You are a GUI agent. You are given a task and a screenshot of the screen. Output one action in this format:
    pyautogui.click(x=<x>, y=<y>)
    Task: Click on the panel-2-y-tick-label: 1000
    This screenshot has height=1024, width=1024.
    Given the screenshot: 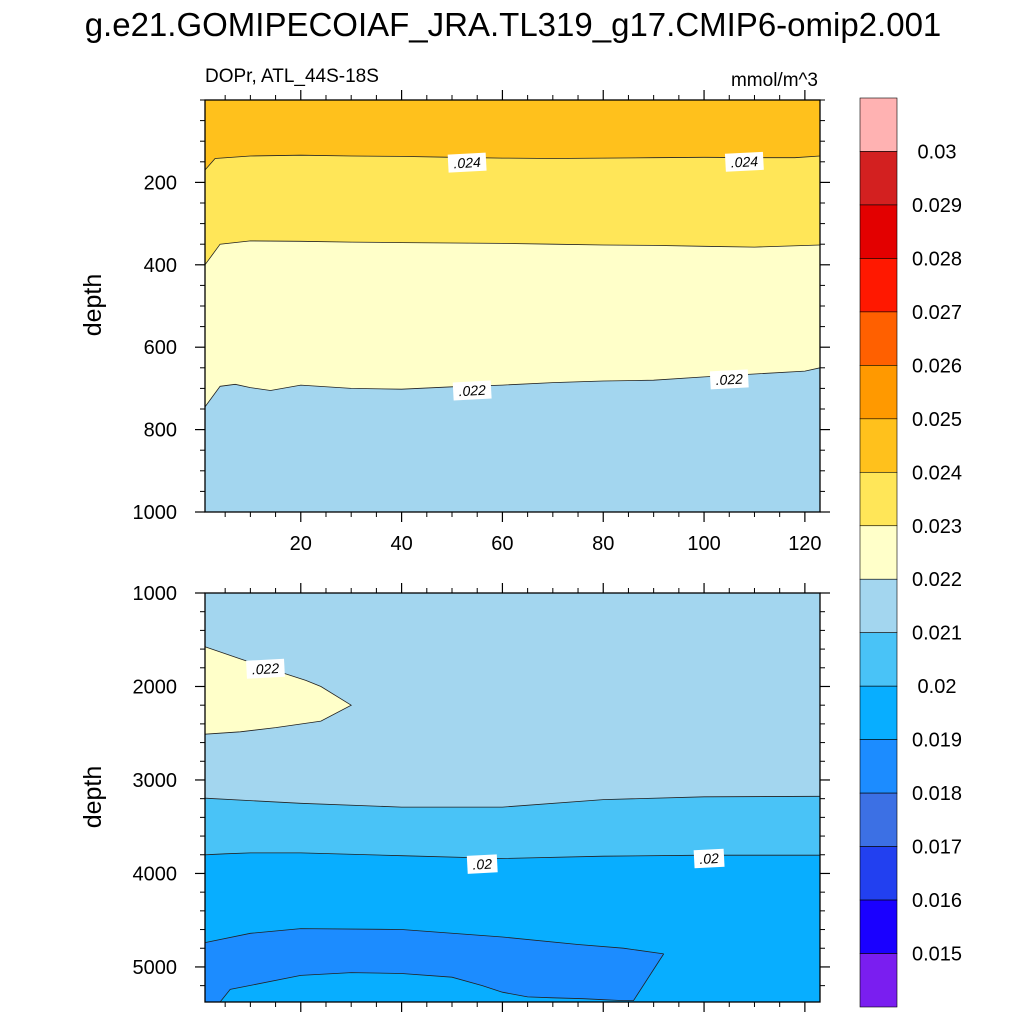 What is the action you would take?
    pyautogui.click(x=155, y=594)
    